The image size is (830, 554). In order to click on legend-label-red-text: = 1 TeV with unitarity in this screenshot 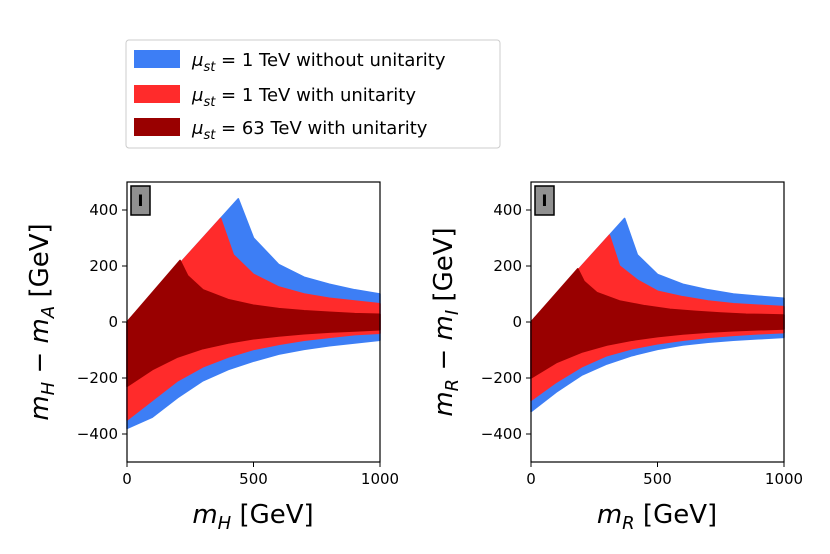, I will do `click(315, 95)`.